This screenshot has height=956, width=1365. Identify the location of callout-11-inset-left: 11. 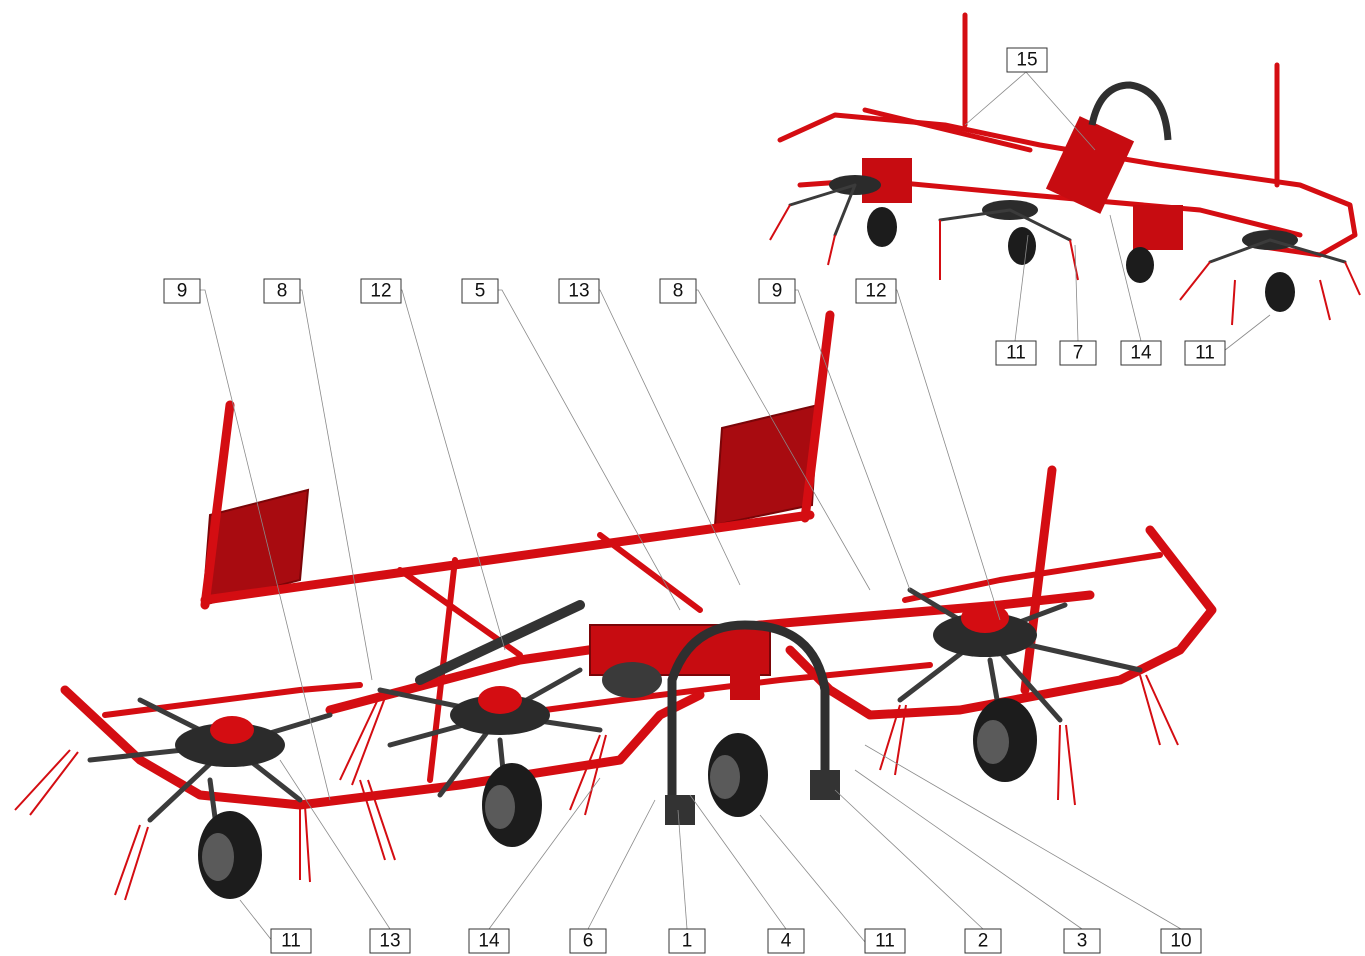
(1016, 353).